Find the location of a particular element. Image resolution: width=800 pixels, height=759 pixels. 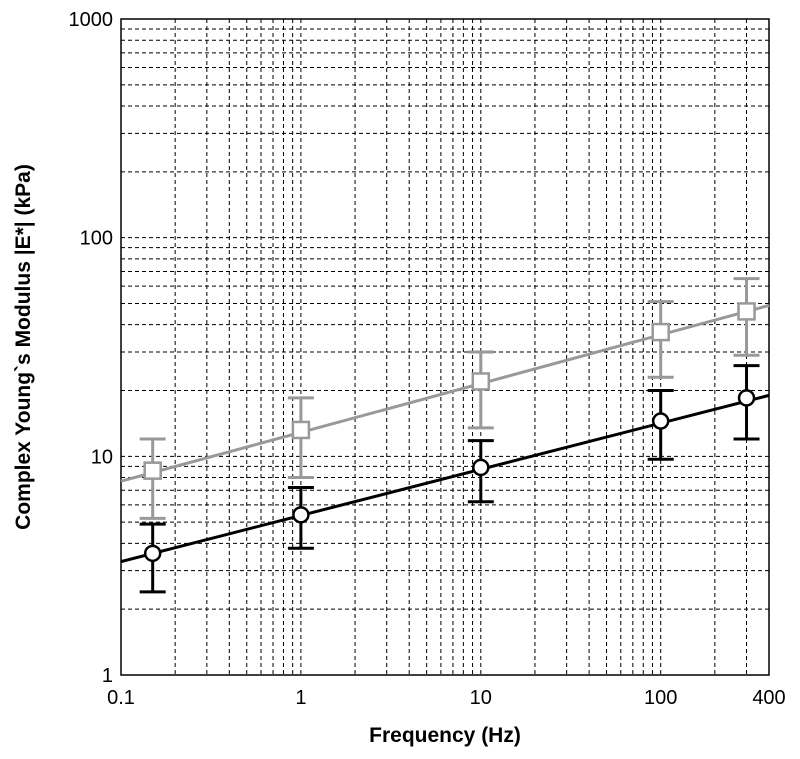

x-tick-label: 0.1 is located at coordinates (121, 698).